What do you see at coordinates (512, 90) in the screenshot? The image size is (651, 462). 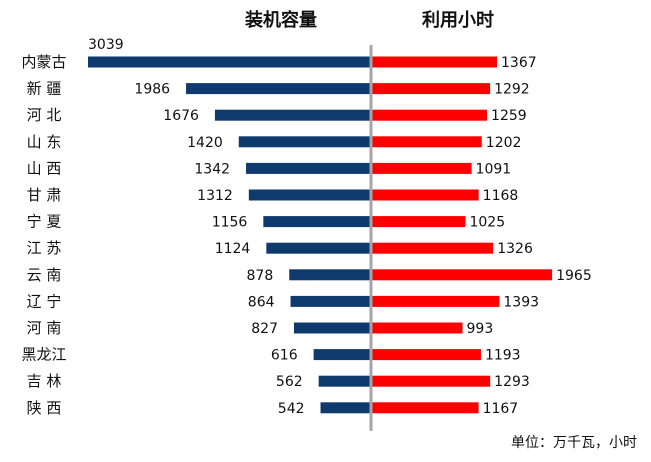 I see `hours-value-label: 1292` at bounding box center [512, 90].